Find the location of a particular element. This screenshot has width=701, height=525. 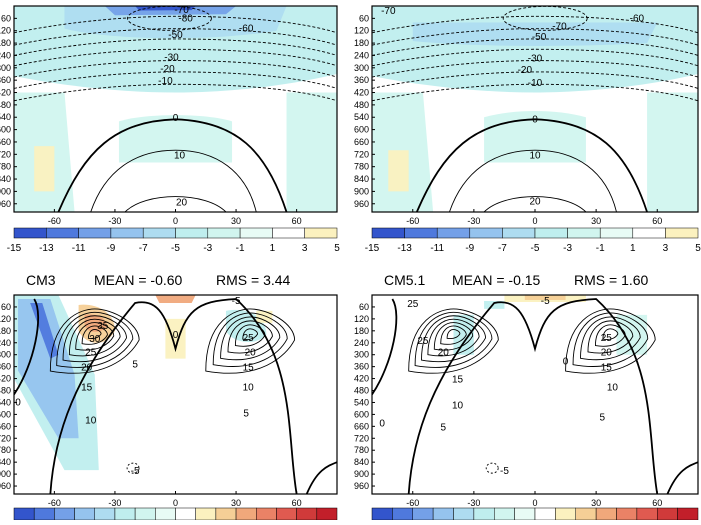

colorbar-tick-label: -9 is located at coordinates (469, 248).